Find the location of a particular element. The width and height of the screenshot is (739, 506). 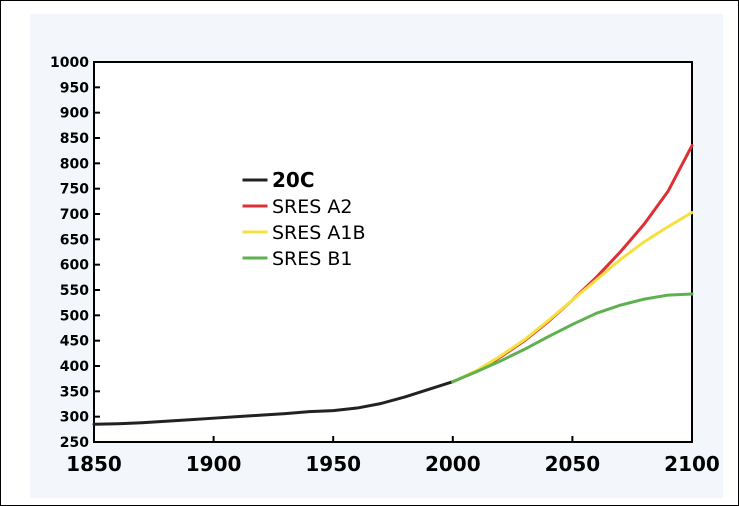

y-tick-label-250: 250 is located at coordinates (74, 443).